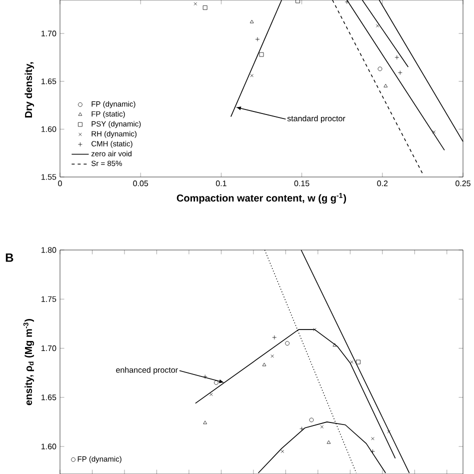 This screenshot has width=474, height=474. Describe the element at coordinates (60, 183) in the screenshot. I see `x-tick-label: 0` at that location.